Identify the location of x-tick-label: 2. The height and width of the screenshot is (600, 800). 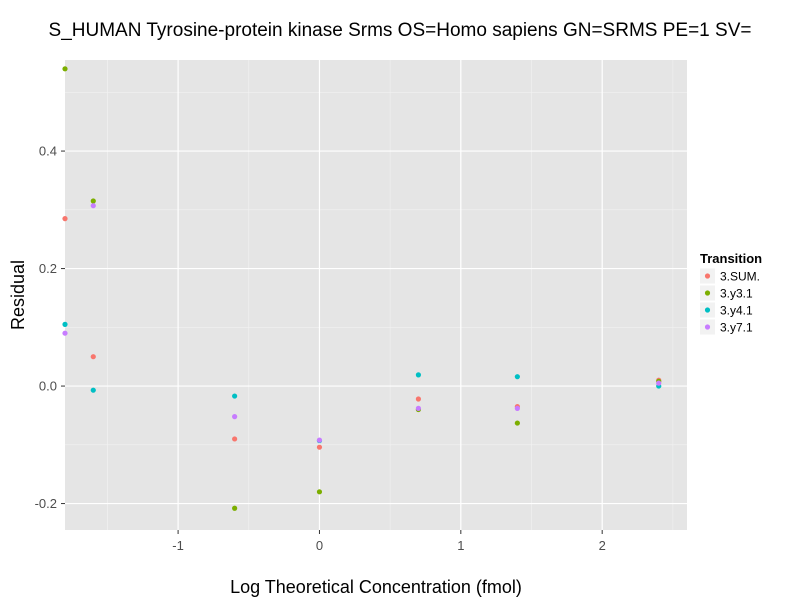
(602, 545).